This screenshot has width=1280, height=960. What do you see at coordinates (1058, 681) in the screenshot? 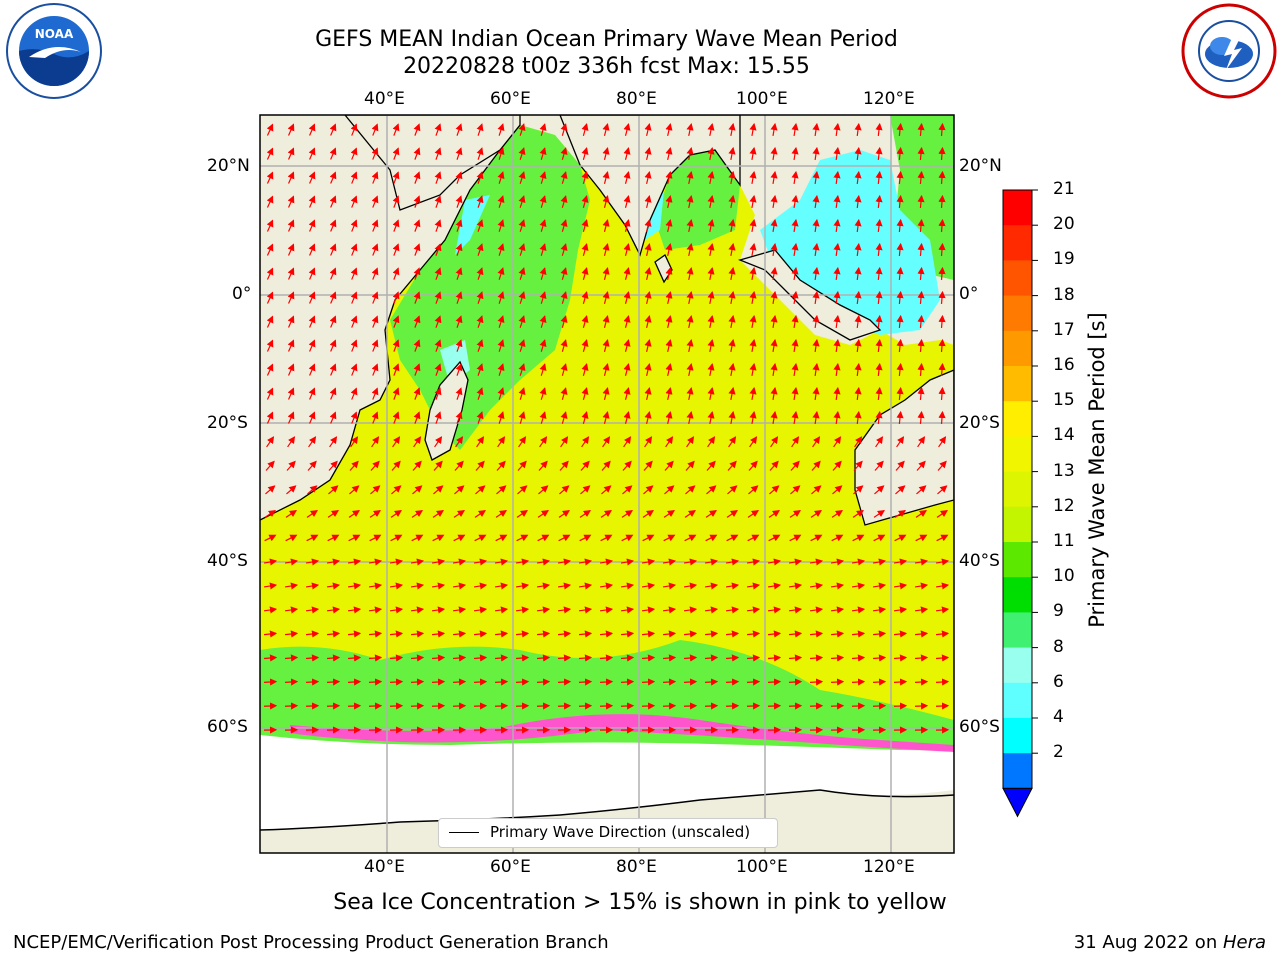
I see `colorbar-tick-label: 6` at bounding box center [1058, 681].